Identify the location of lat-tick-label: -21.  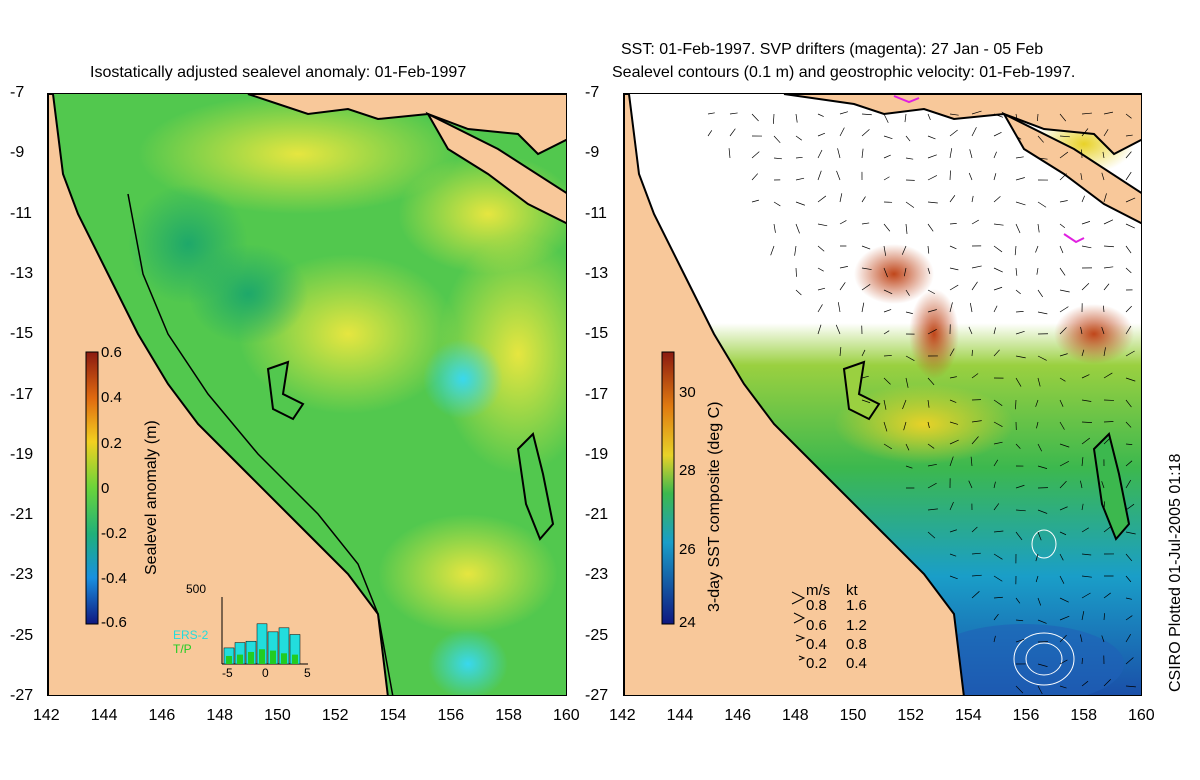
(597, 515).